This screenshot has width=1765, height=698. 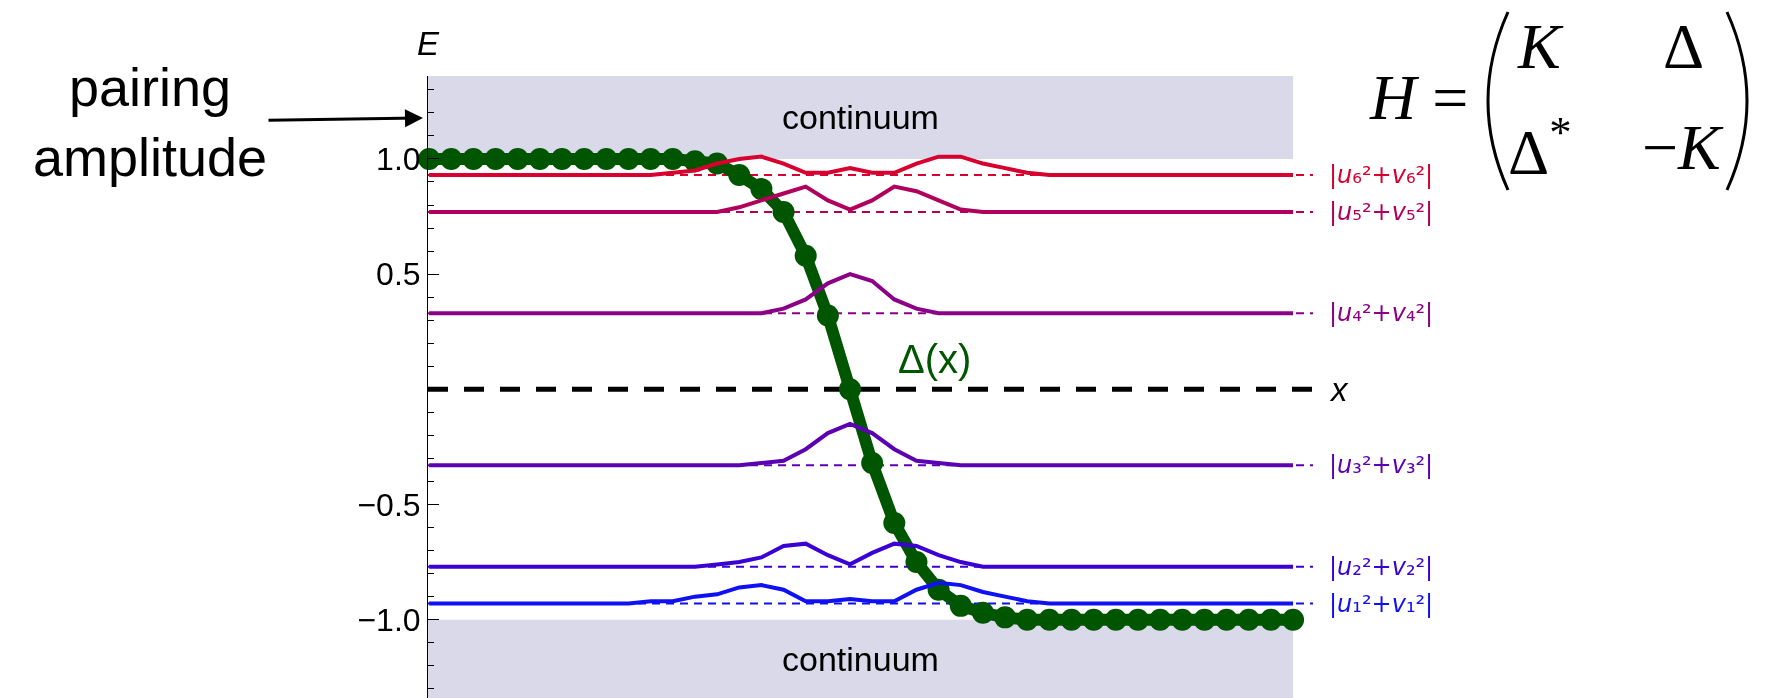 What do you see at coordinates (1381, 175) in the screenshot?
I see `series-label: |u₆²+v₆²|` at bounding box center [1381, 175].